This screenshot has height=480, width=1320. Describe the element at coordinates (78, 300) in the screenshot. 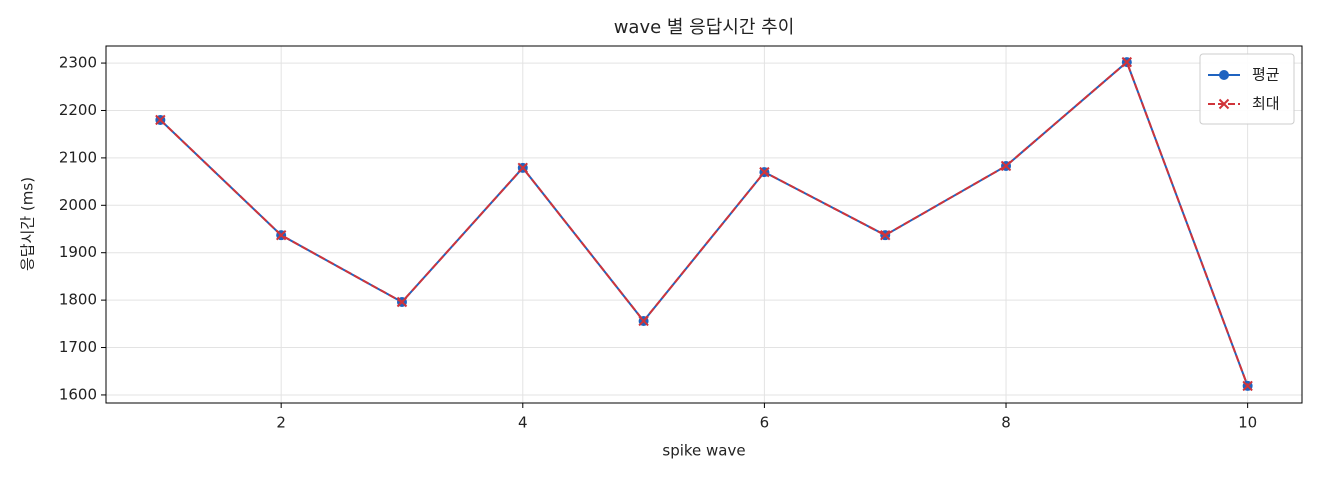

I see `y-tick-label: 1800` at that location.